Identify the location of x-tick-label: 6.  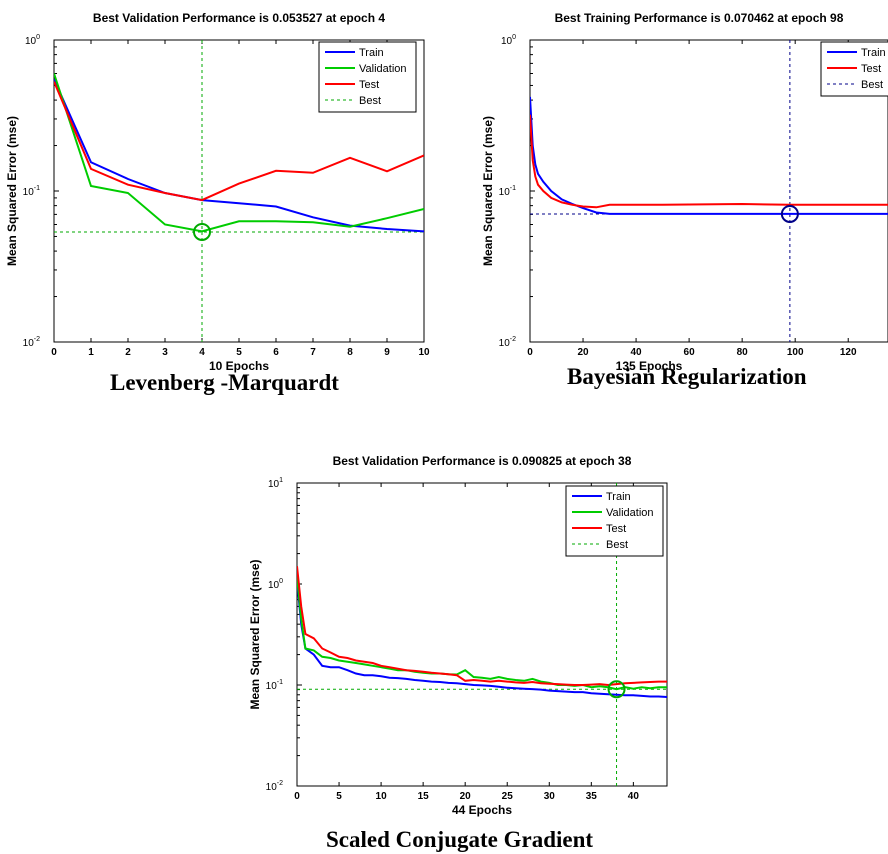
(276, 352).